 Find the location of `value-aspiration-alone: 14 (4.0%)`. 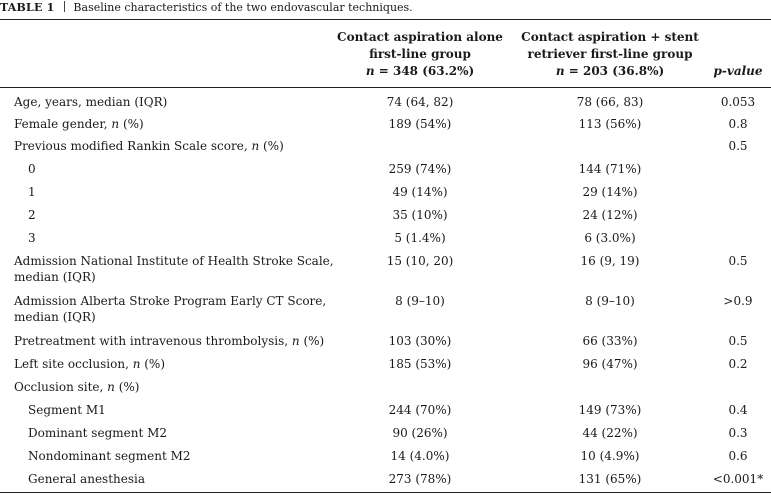

value-aspiration-alone: 14 (4.0%) is located at coordinates (420, 456).